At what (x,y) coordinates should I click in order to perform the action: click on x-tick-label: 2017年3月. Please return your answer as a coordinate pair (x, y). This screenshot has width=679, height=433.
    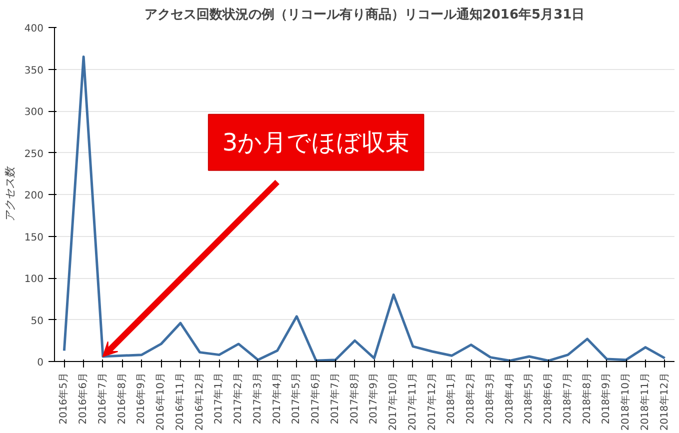
    Looking at the image, I should click on (257, 398).